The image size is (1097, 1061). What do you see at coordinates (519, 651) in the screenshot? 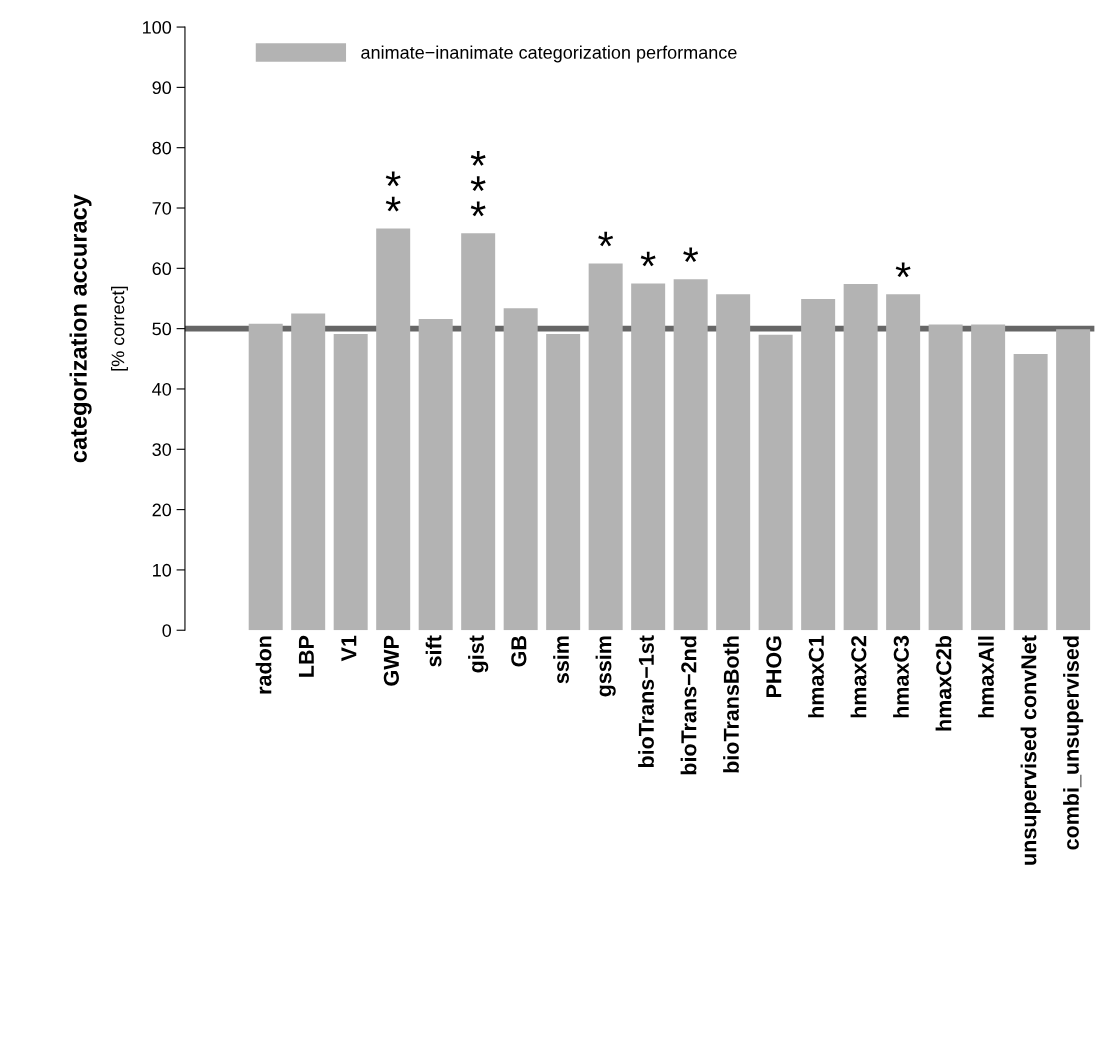
I see `x-tick-label: GB` at bounding box center [519, 651].